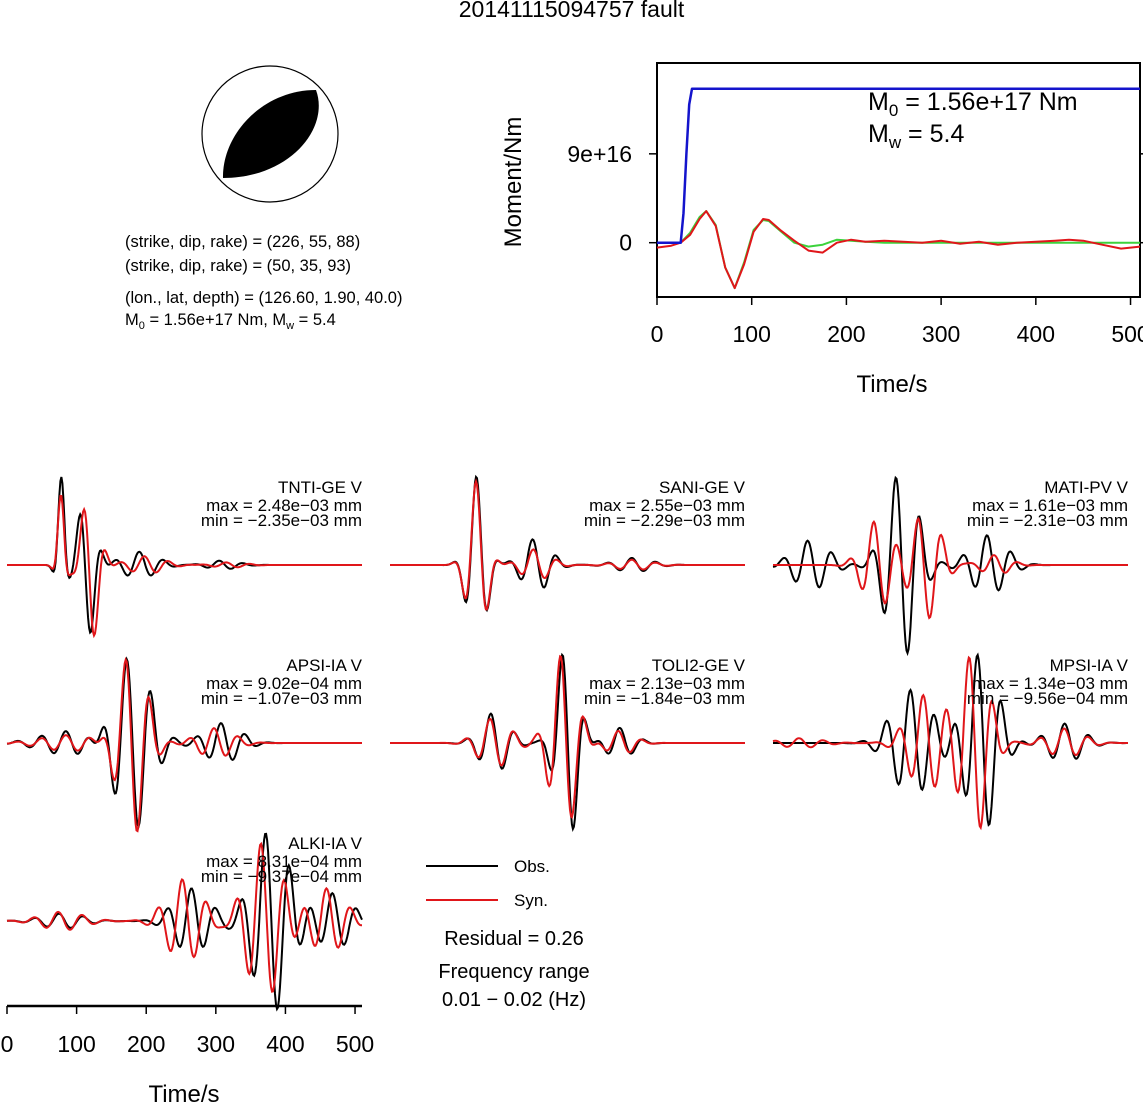 Image resolution: width=1143 pixels, height=1103 pixels. I want to click on moment-ytick-label: 9e+16, so click(599, 154).